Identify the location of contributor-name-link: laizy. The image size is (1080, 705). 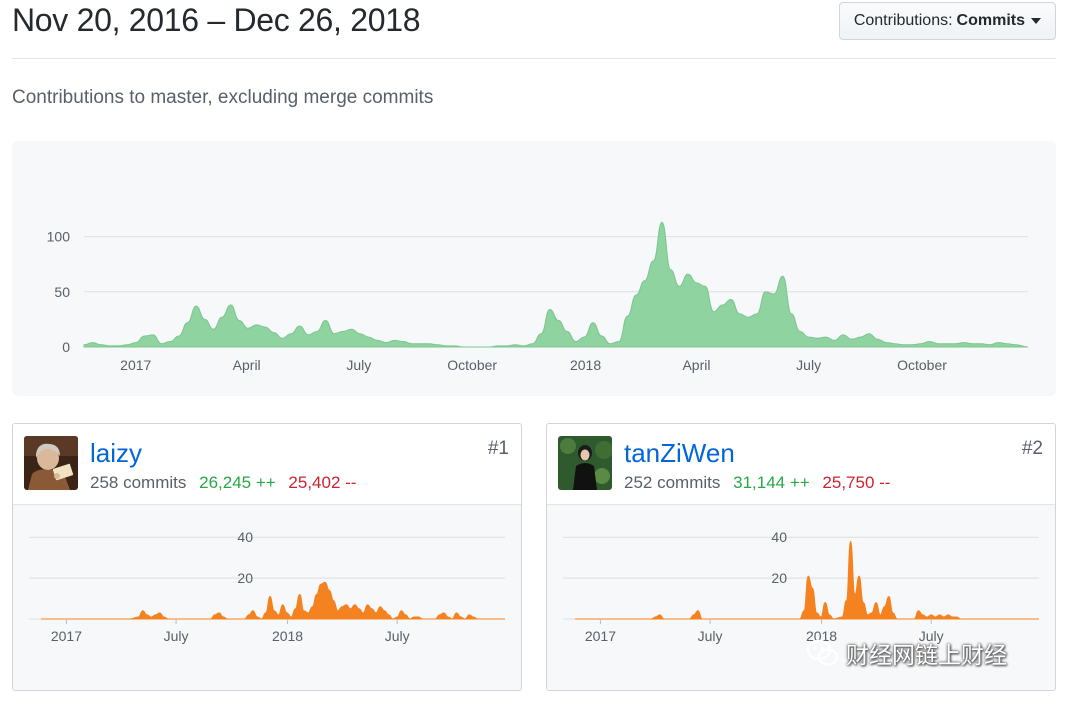
(116, 453).